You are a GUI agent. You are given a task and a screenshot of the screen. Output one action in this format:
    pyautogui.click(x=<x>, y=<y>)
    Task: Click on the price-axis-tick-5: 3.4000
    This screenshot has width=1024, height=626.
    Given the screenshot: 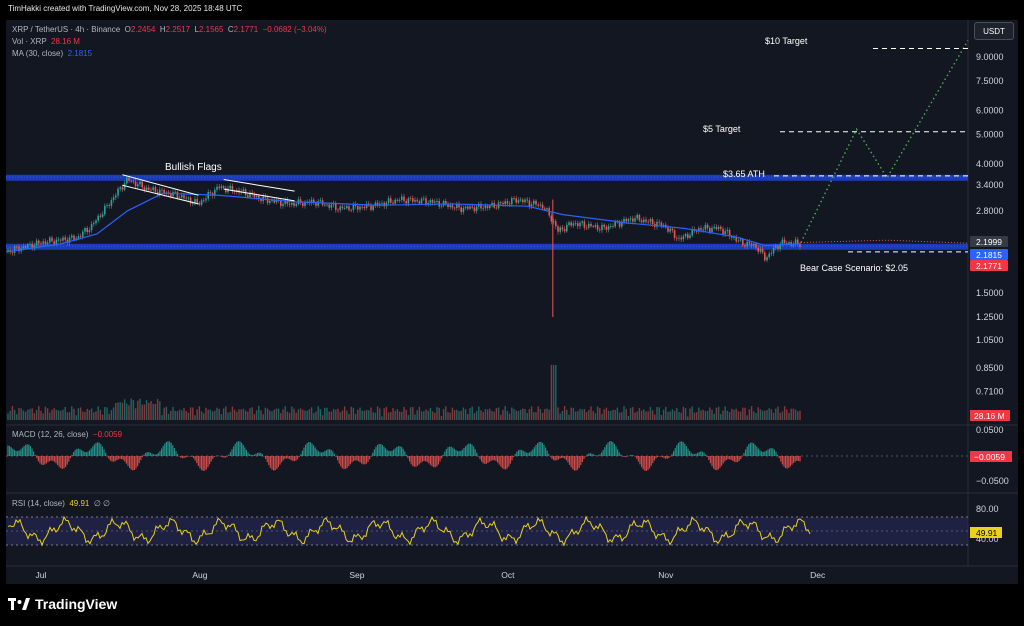 What is the action you would take?
    pyautogui.click(x=990, y=185)
    